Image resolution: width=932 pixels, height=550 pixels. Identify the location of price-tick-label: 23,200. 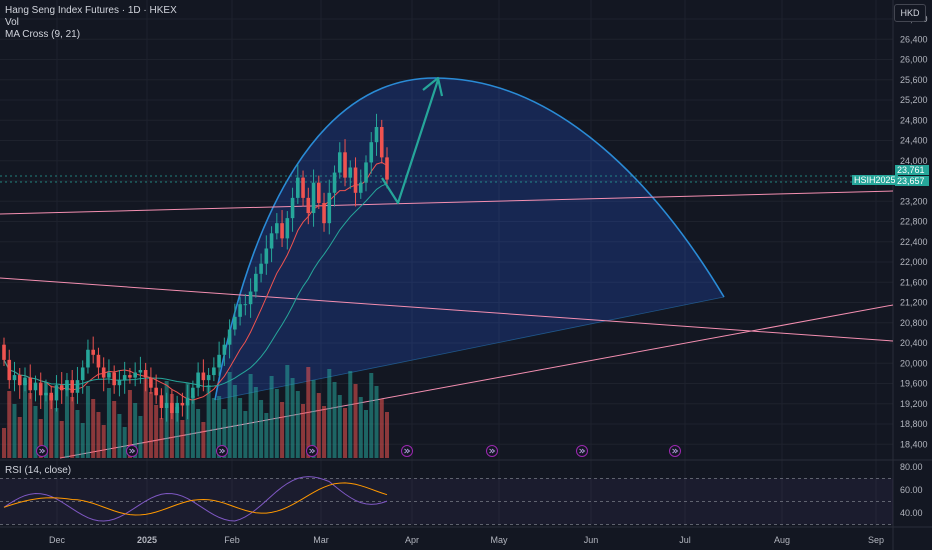
(914, 201).